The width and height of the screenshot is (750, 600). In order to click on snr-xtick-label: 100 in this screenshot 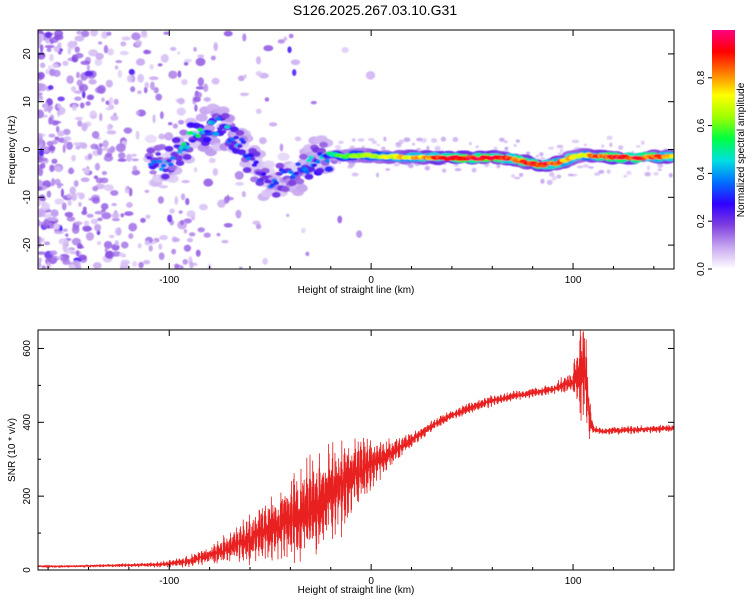, I will do `click(573, 581)`.